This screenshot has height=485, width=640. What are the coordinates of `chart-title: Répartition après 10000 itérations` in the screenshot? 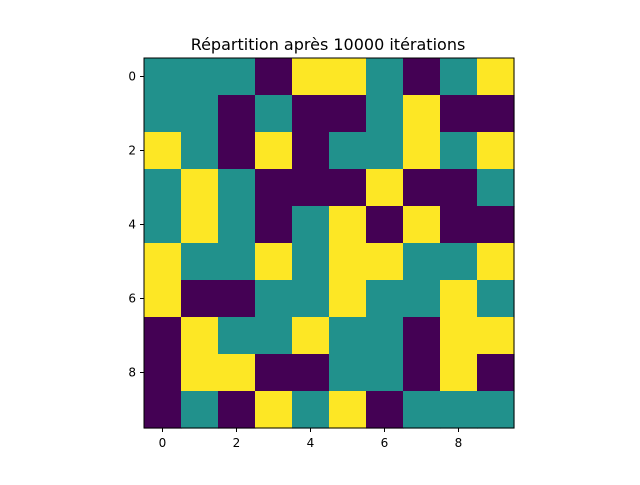 It's located at (328, 44).